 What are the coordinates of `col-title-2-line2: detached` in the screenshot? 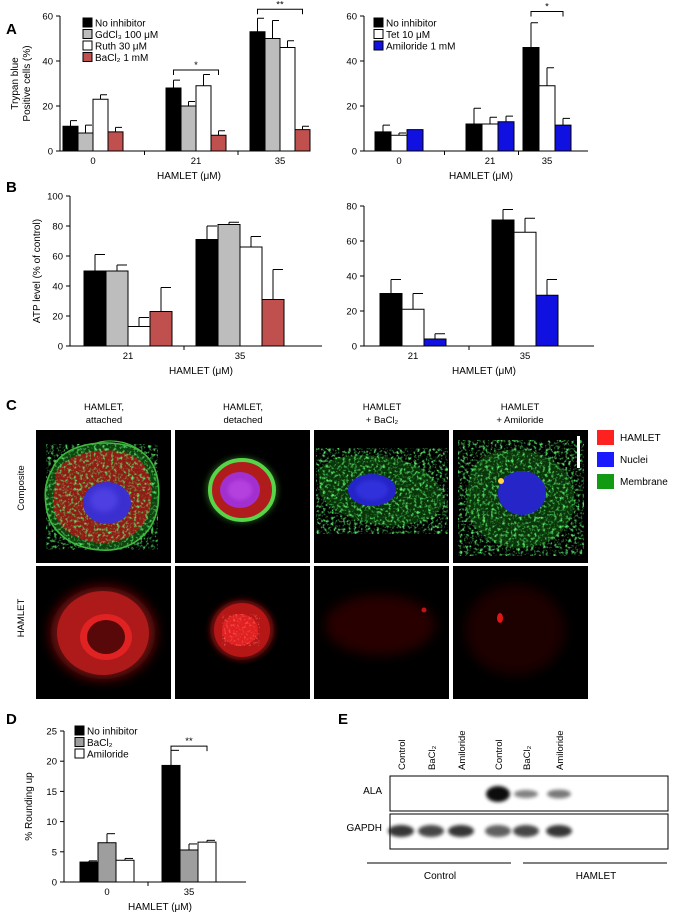 It's located at (242, 420).